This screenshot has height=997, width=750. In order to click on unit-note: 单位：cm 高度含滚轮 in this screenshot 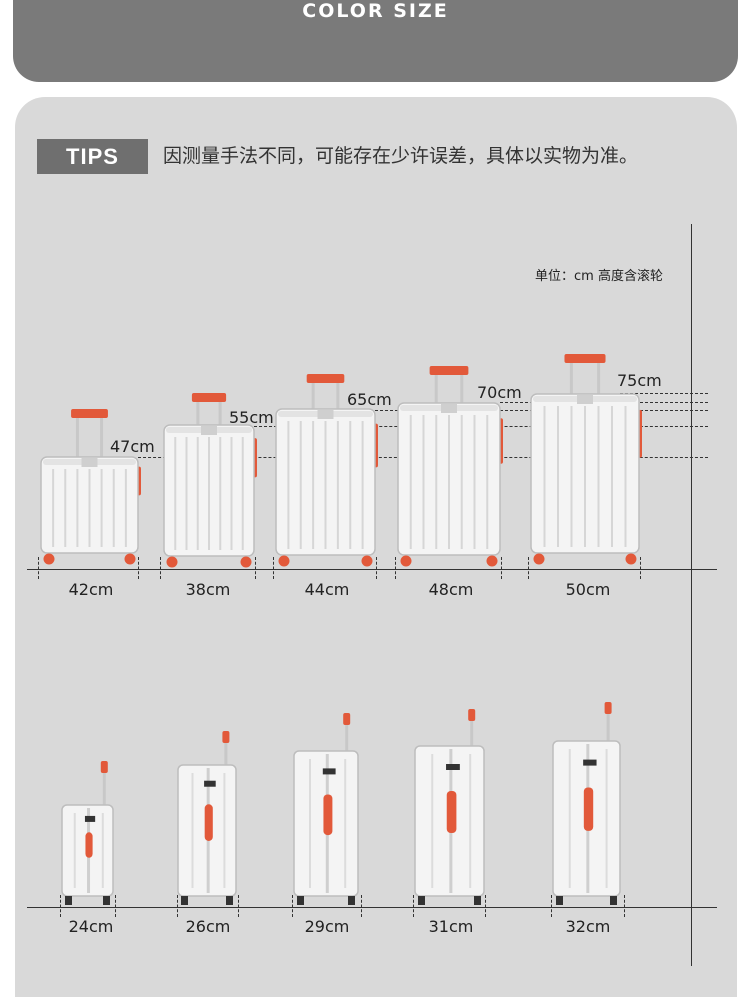, I will do `click(599, 276)`.